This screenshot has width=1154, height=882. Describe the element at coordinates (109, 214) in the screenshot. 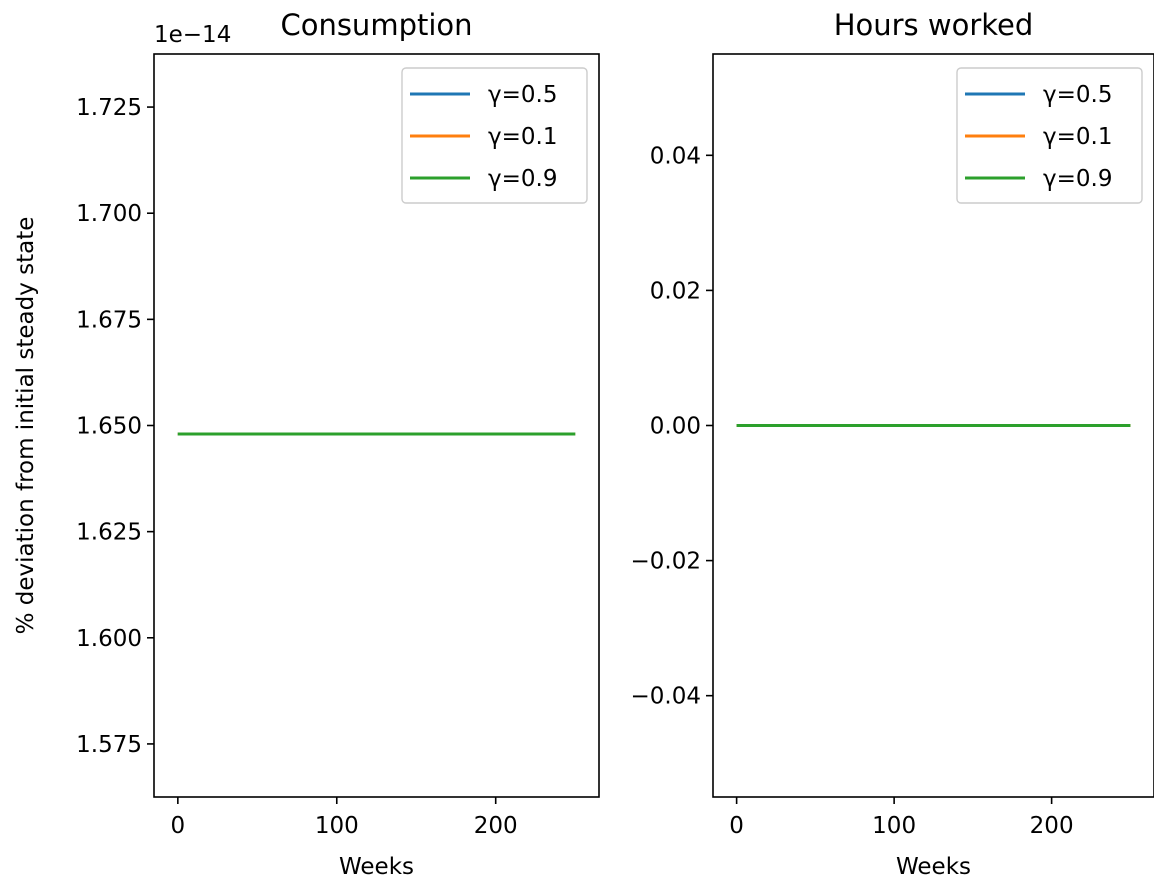

I see `y-tick-label-0-5: 1.700` at that location.